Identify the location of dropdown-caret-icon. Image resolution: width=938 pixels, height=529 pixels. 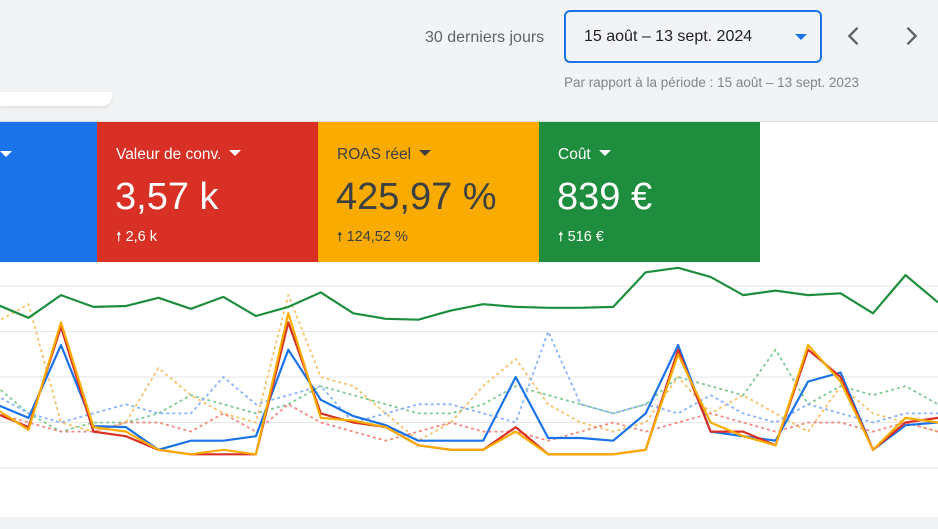
(801, 37).